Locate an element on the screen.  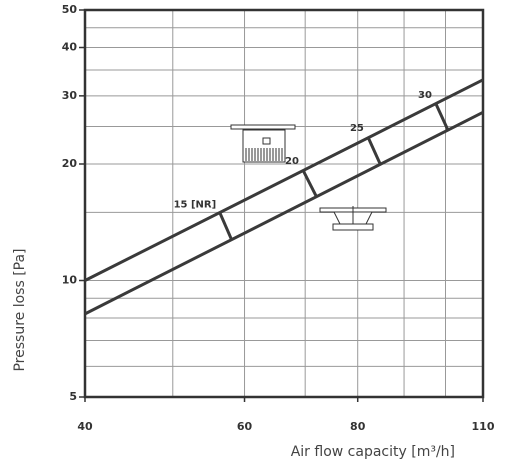
flat-unit-icon is located at coordinates (353, 218).